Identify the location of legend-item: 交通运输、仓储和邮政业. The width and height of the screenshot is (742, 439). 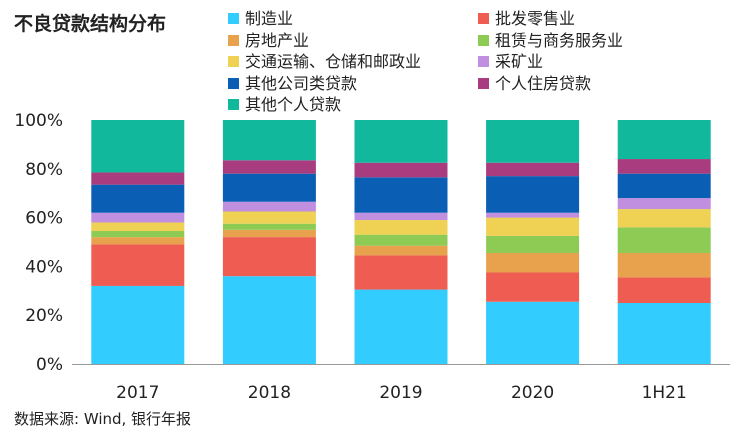
(324, 61).